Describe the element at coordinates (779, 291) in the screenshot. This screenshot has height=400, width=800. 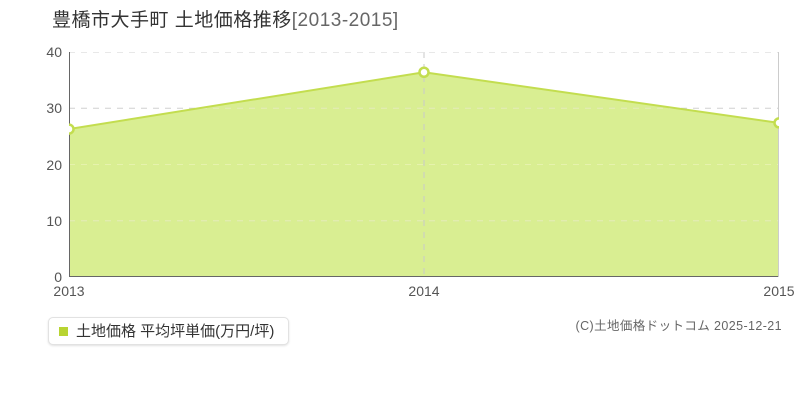
I see `x-tick-label: 2015` at that location.